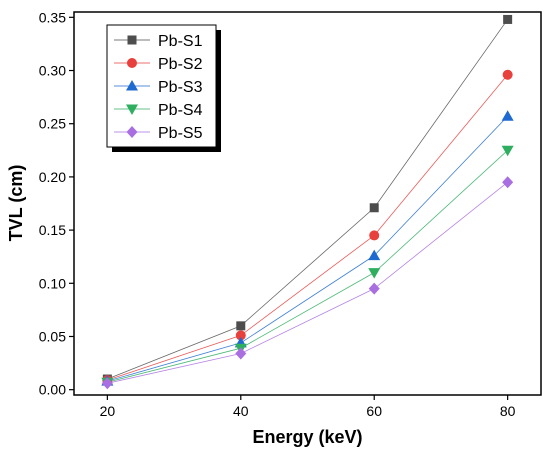 The image size is (550, 455). Describe the element at coordinates (307, 437) in the screenshot. I see `x-axis-title: Energy (keV)` at that location.